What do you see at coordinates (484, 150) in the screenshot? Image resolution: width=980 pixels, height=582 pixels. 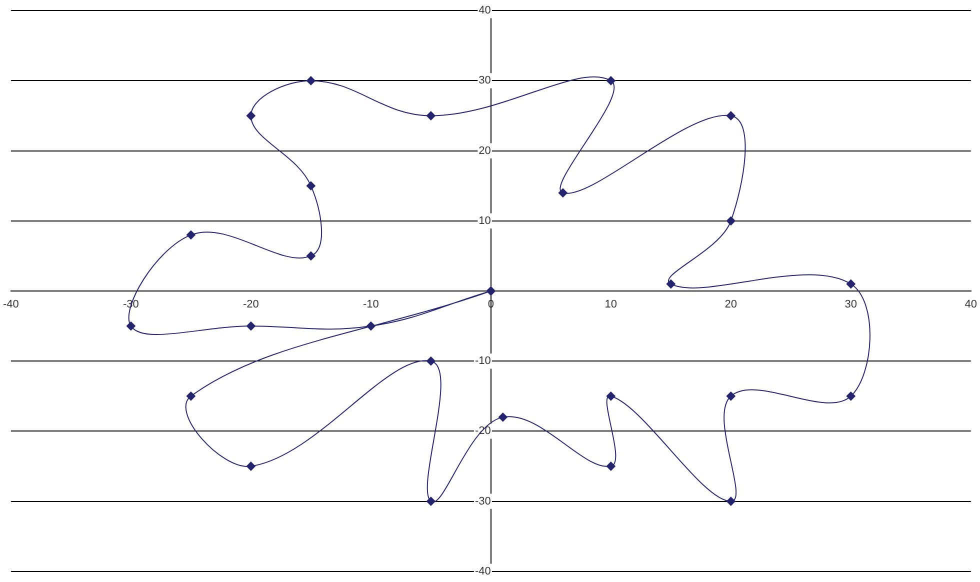 I see `y-tick-label: 20` at bounding box center [484, 150].